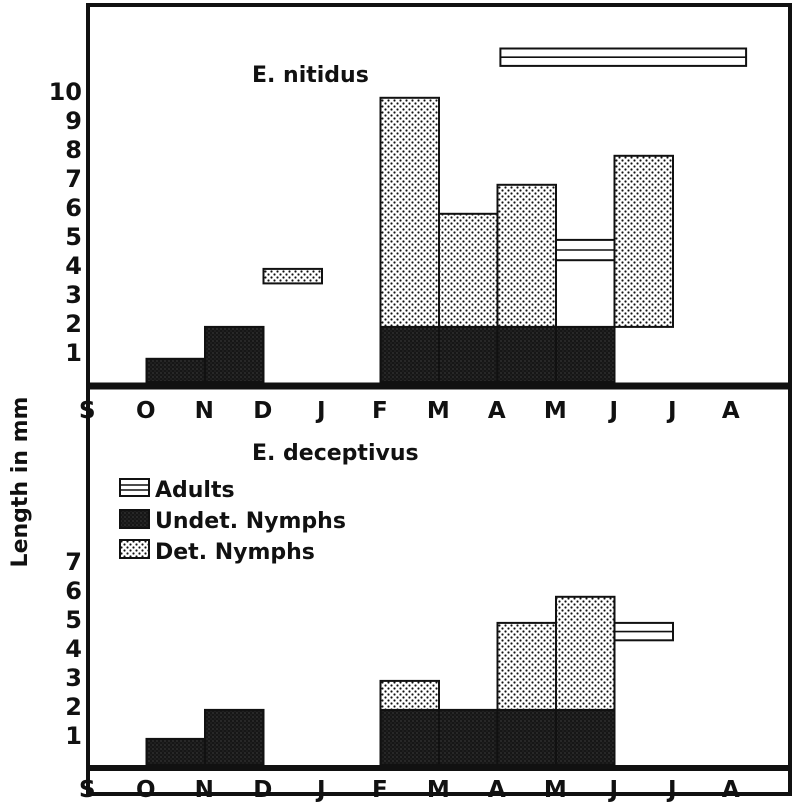 This screenshot has width=797, height=802. I want to click on bottom-x-tick-label: N, so click(204, 789).